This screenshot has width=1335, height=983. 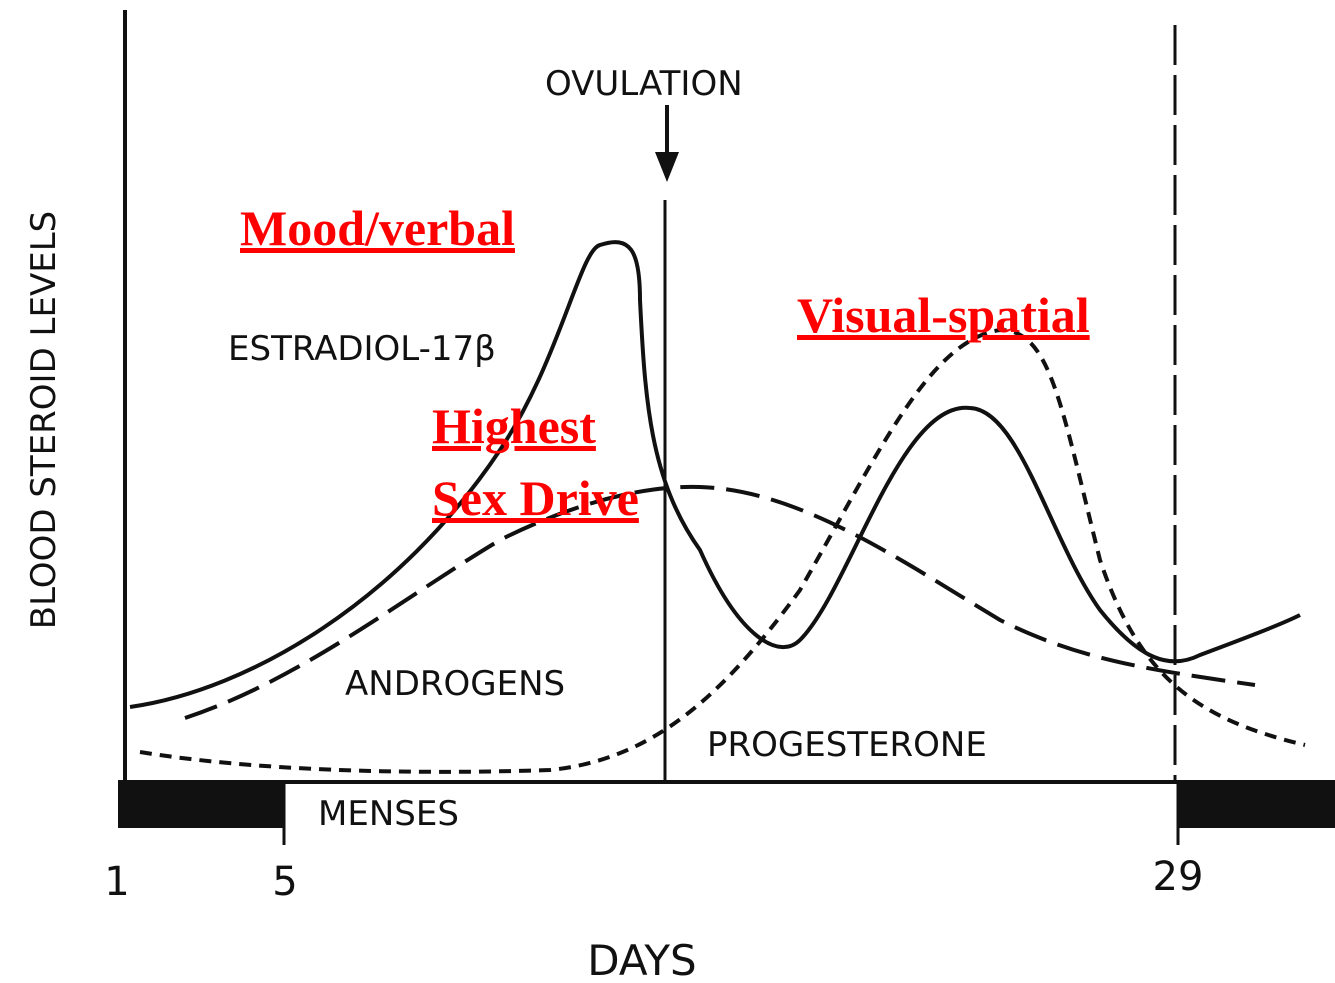 I want to click on curve-label: ANDROGENS, so click(x=455, y=684).